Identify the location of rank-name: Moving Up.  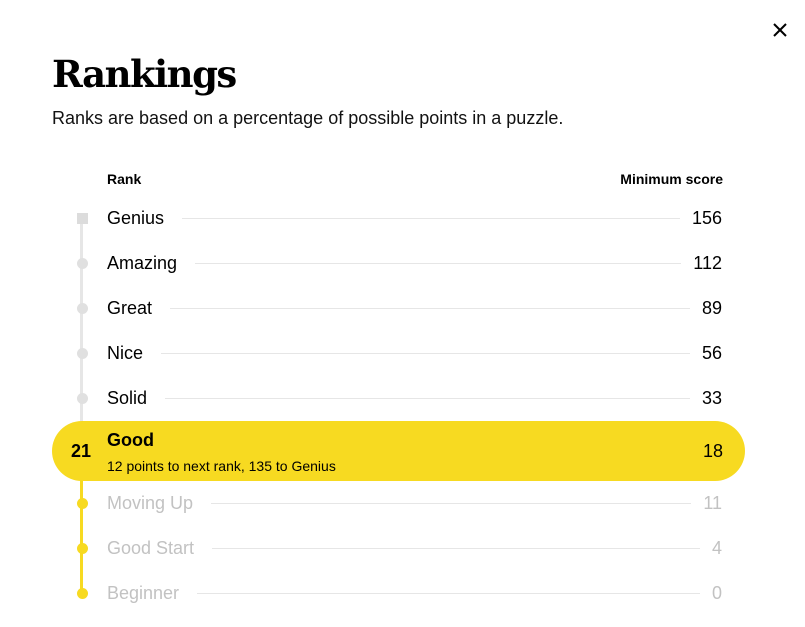
(159, 503).